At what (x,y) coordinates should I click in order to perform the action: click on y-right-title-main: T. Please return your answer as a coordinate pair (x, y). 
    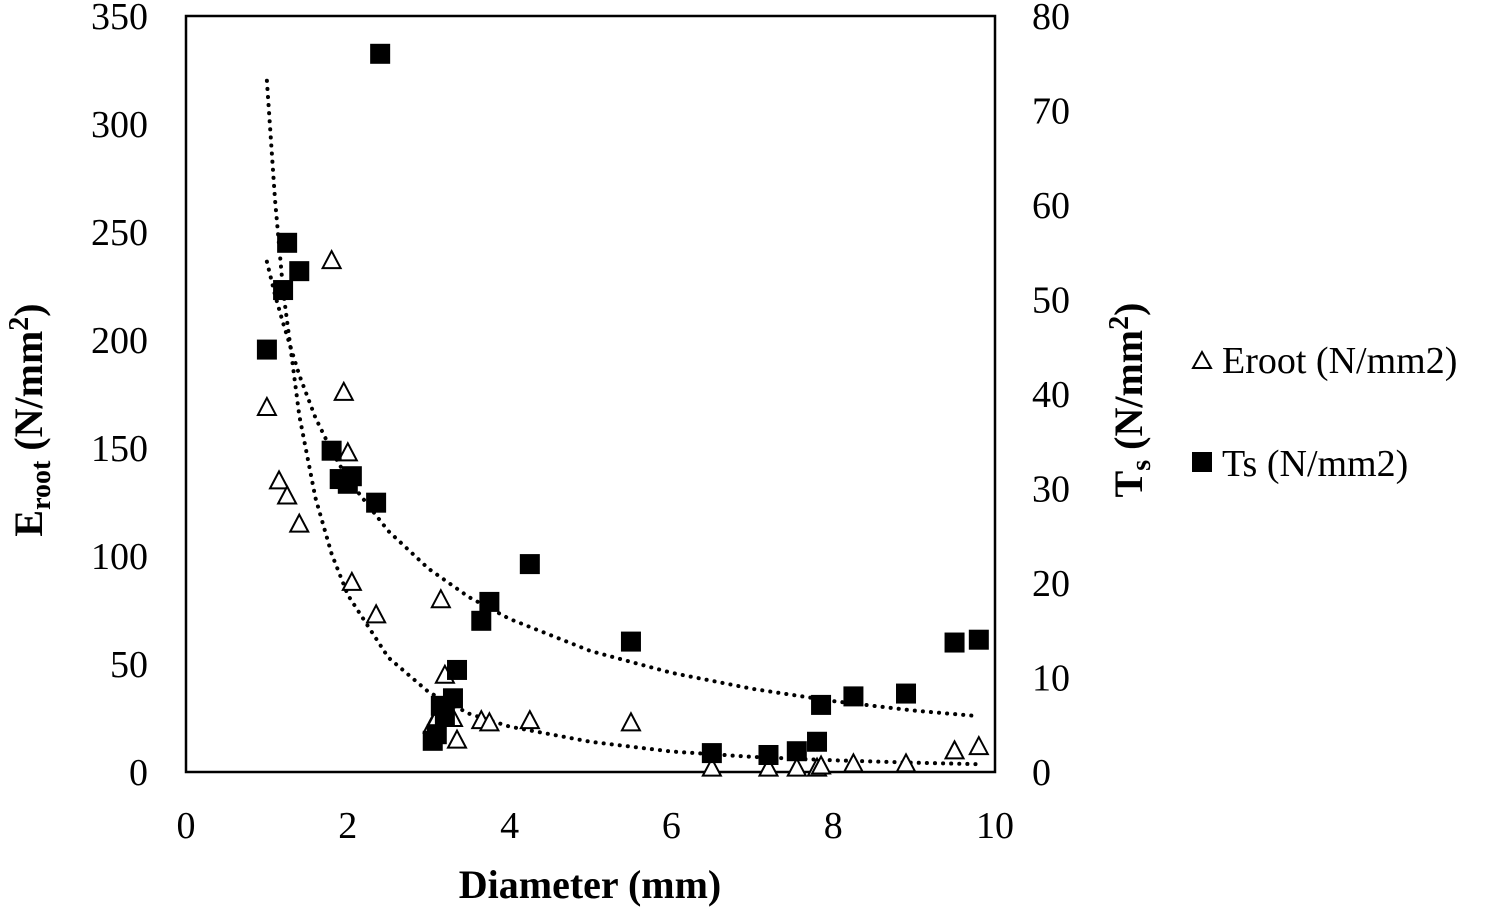
    Looking at the image, I should click on (1128, 483).